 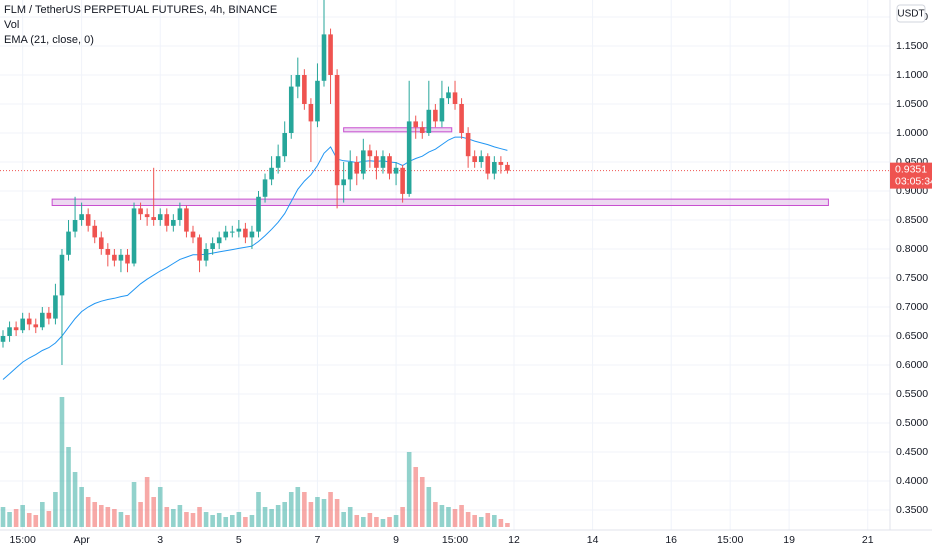 What do you see at coordinates (912, 481) in the screenshot?
I see `y-tick-label: 0.4000` at bounding box center [912, 481].